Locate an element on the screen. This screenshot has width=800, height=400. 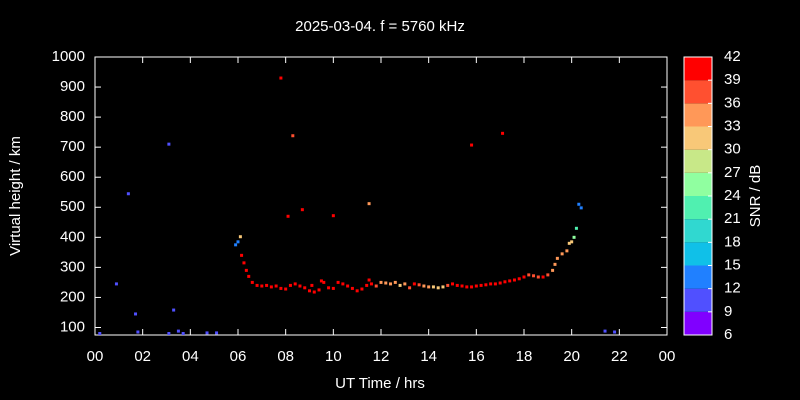
y-tick-label: 800 is located at coordinates (72, 116).